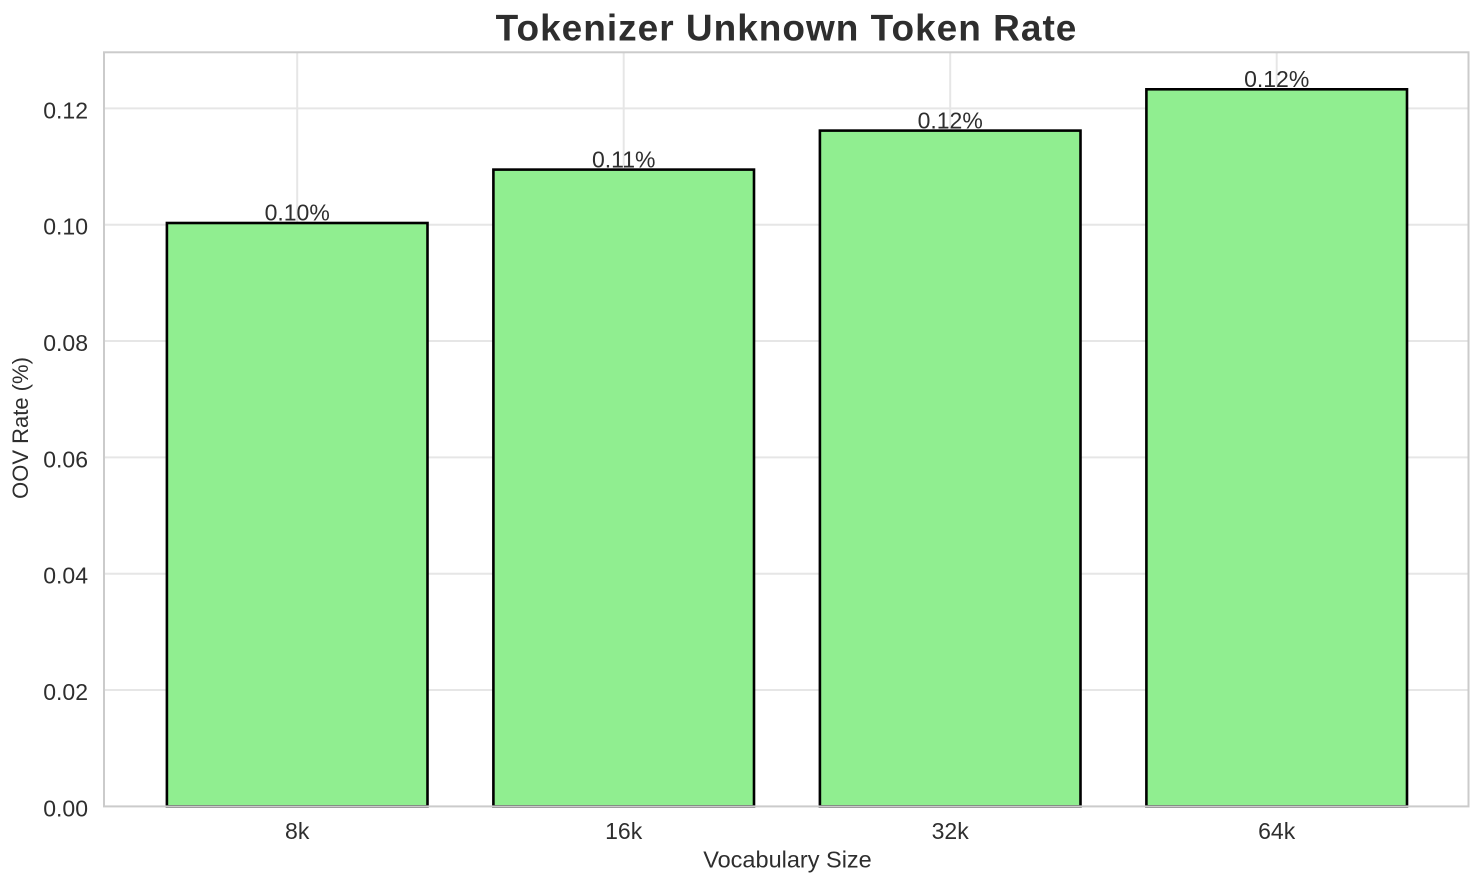  What do you see at coordinates (65, 459) in the screenshot?
I see `svg-text: 0.06` at bounding box center [65, 459].